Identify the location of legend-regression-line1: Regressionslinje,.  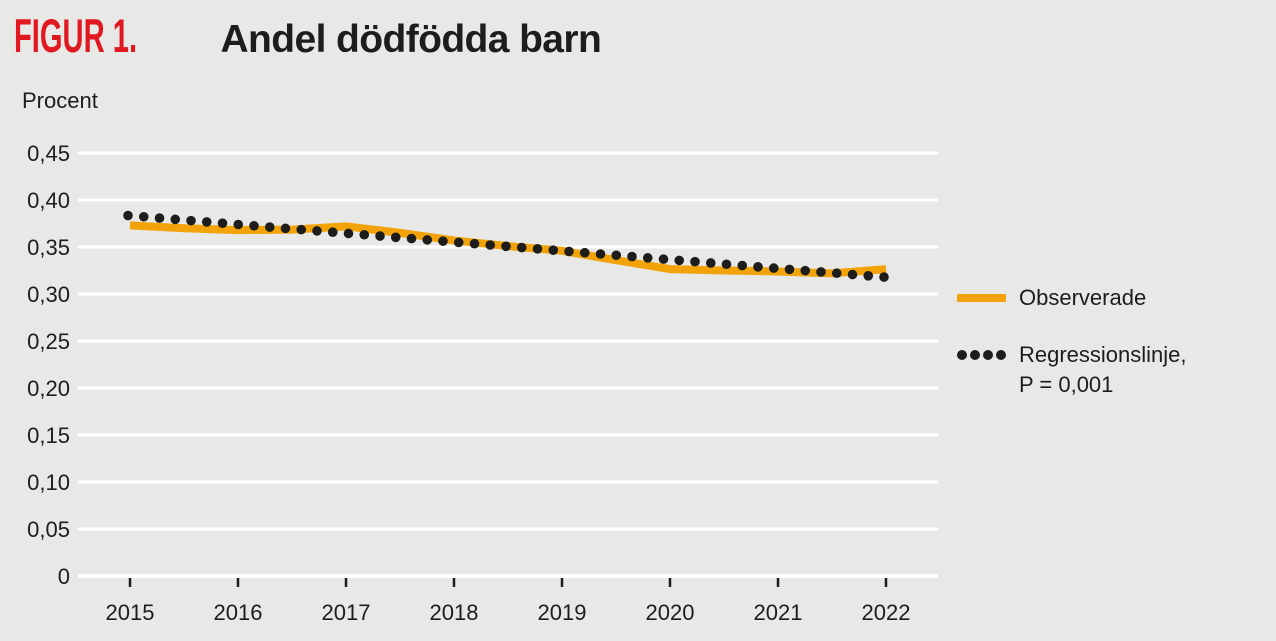
(1103, 354).